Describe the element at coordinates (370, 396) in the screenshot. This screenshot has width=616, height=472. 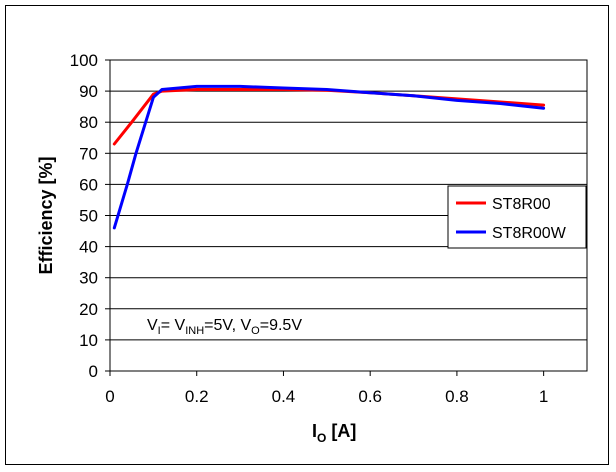
I see `x-tick-label: 0.6` at that location.